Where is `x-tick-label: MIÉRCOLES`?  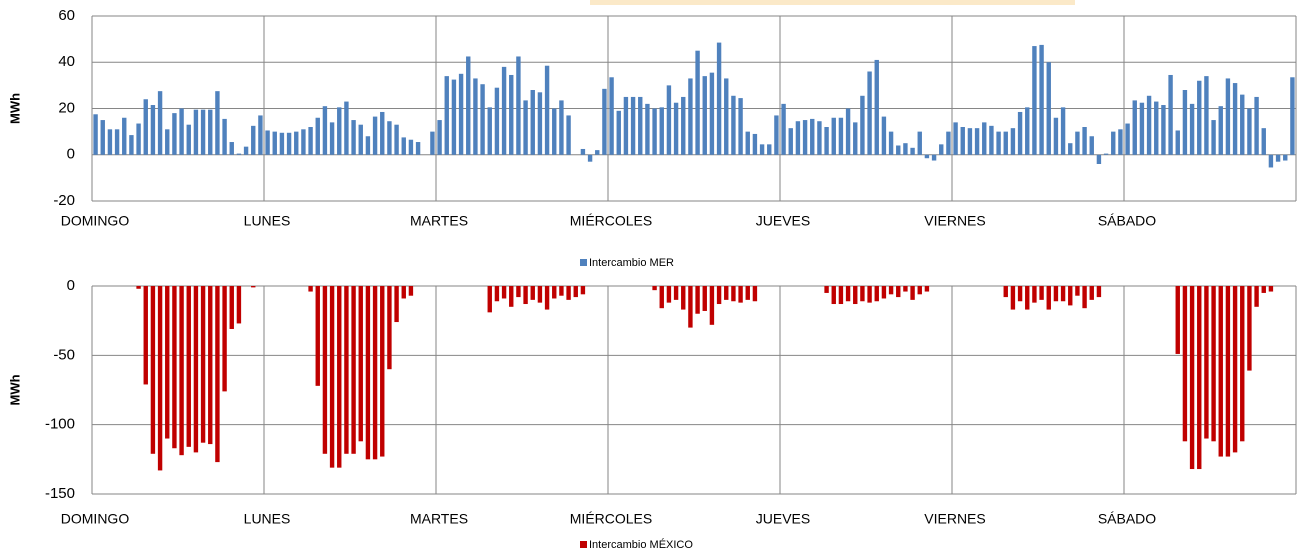
x-tick-label: MIÉRCOLES is located at coordinates (611, 221).